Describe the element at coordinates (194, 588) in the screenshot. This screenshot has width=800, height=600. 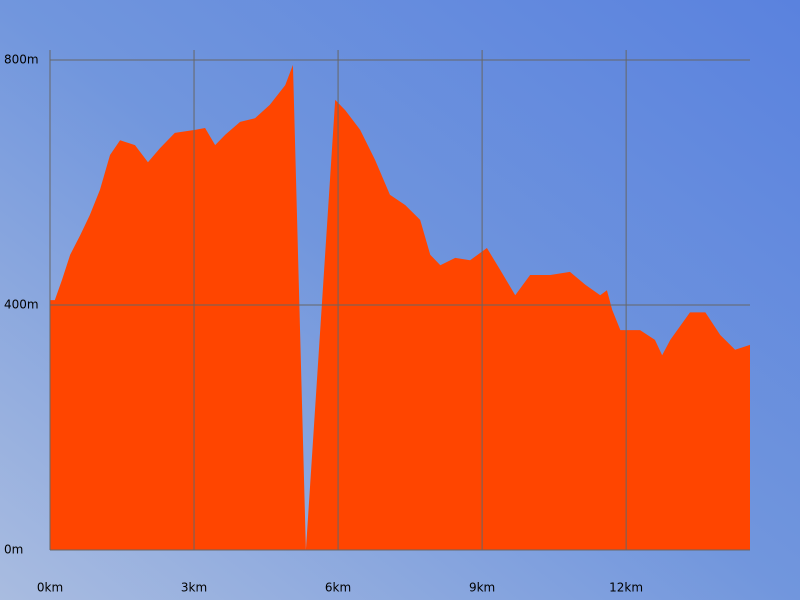
I see `x-tick-label: 3km` at that location.